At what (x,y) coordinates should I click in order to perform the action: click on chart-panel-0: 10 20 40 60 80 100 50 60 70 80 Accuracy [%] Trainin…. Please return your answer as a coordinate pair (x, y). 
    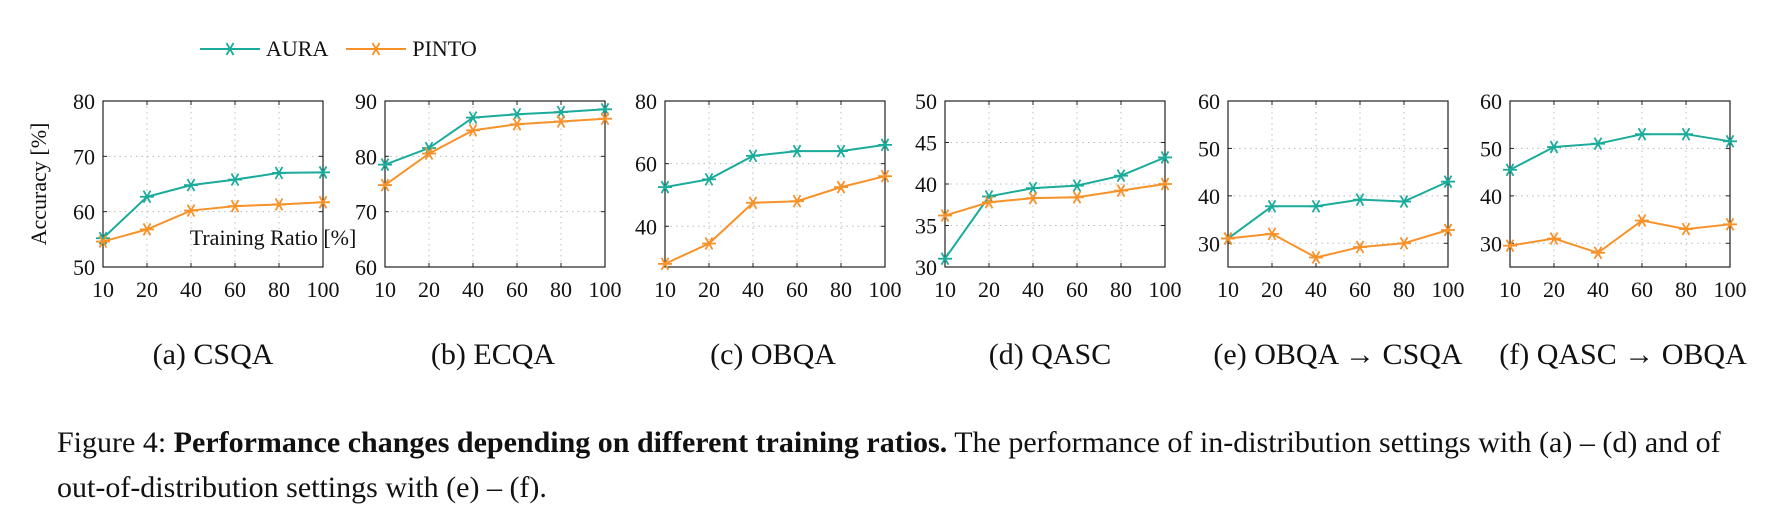
    Looking at the image, I should click on (191, 195).